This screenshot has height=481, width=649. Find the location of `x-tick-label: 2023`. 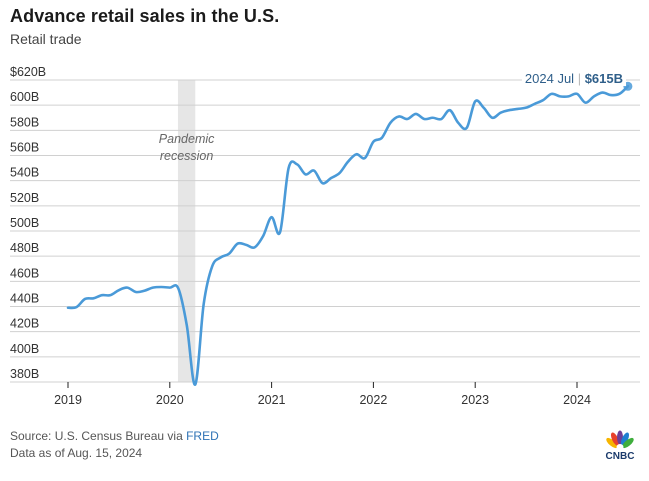

x-tick-label: 2023 is located at coordinates (475, 400).